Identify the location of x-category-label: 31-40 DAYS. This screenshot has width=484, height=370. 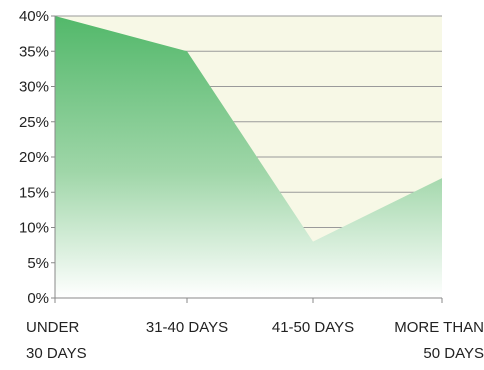
(187, 327).